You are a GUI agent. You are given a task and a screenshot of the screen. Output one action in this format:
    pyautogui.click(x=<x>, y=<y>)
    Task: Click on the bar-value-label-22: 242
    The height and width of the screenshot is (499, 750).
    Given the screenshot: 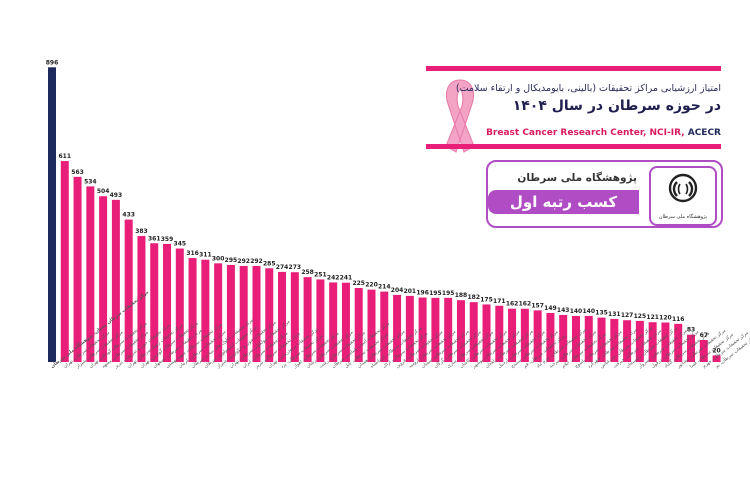 What is the action you would take?
    pyautogui.click(x=333, y=277)
    